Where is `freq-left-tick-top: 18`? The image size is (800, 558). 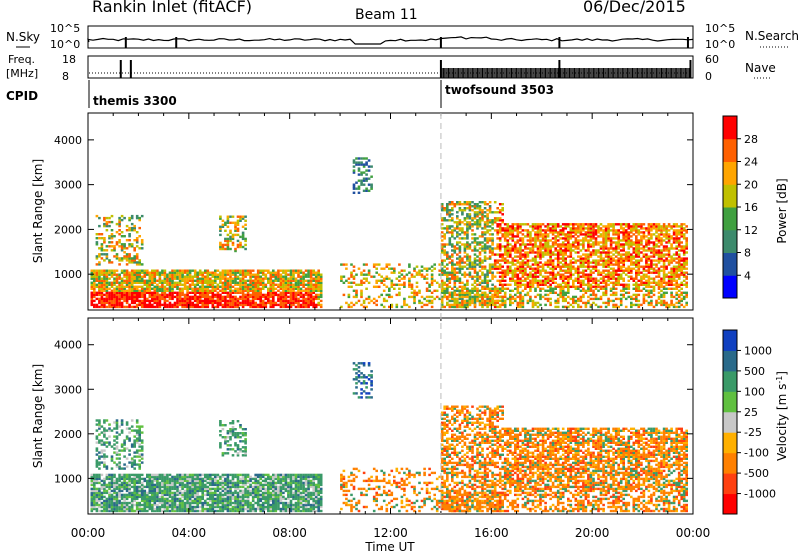
freq-left-tick-top: 18 is located at coordinates (69, 59).